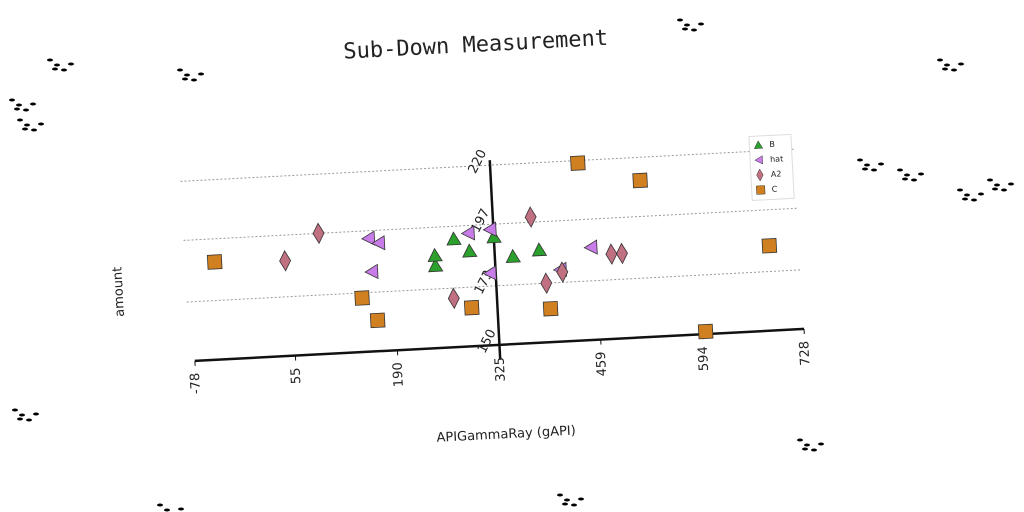 This screenshot has height=512, width=1024. What do you see at coordinates (501, 369) in the screenshot?
I see `x-tick-label: 325` at bounding box center [501, 369].